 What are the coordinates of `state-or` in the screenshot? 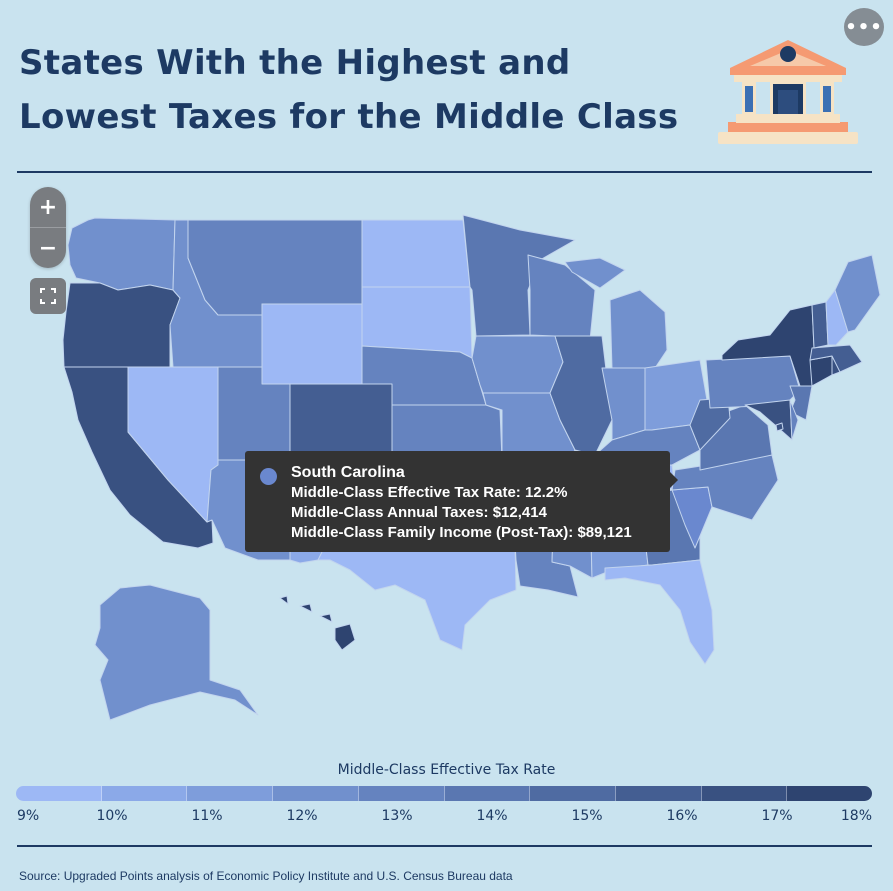 It's located at (121, 325).